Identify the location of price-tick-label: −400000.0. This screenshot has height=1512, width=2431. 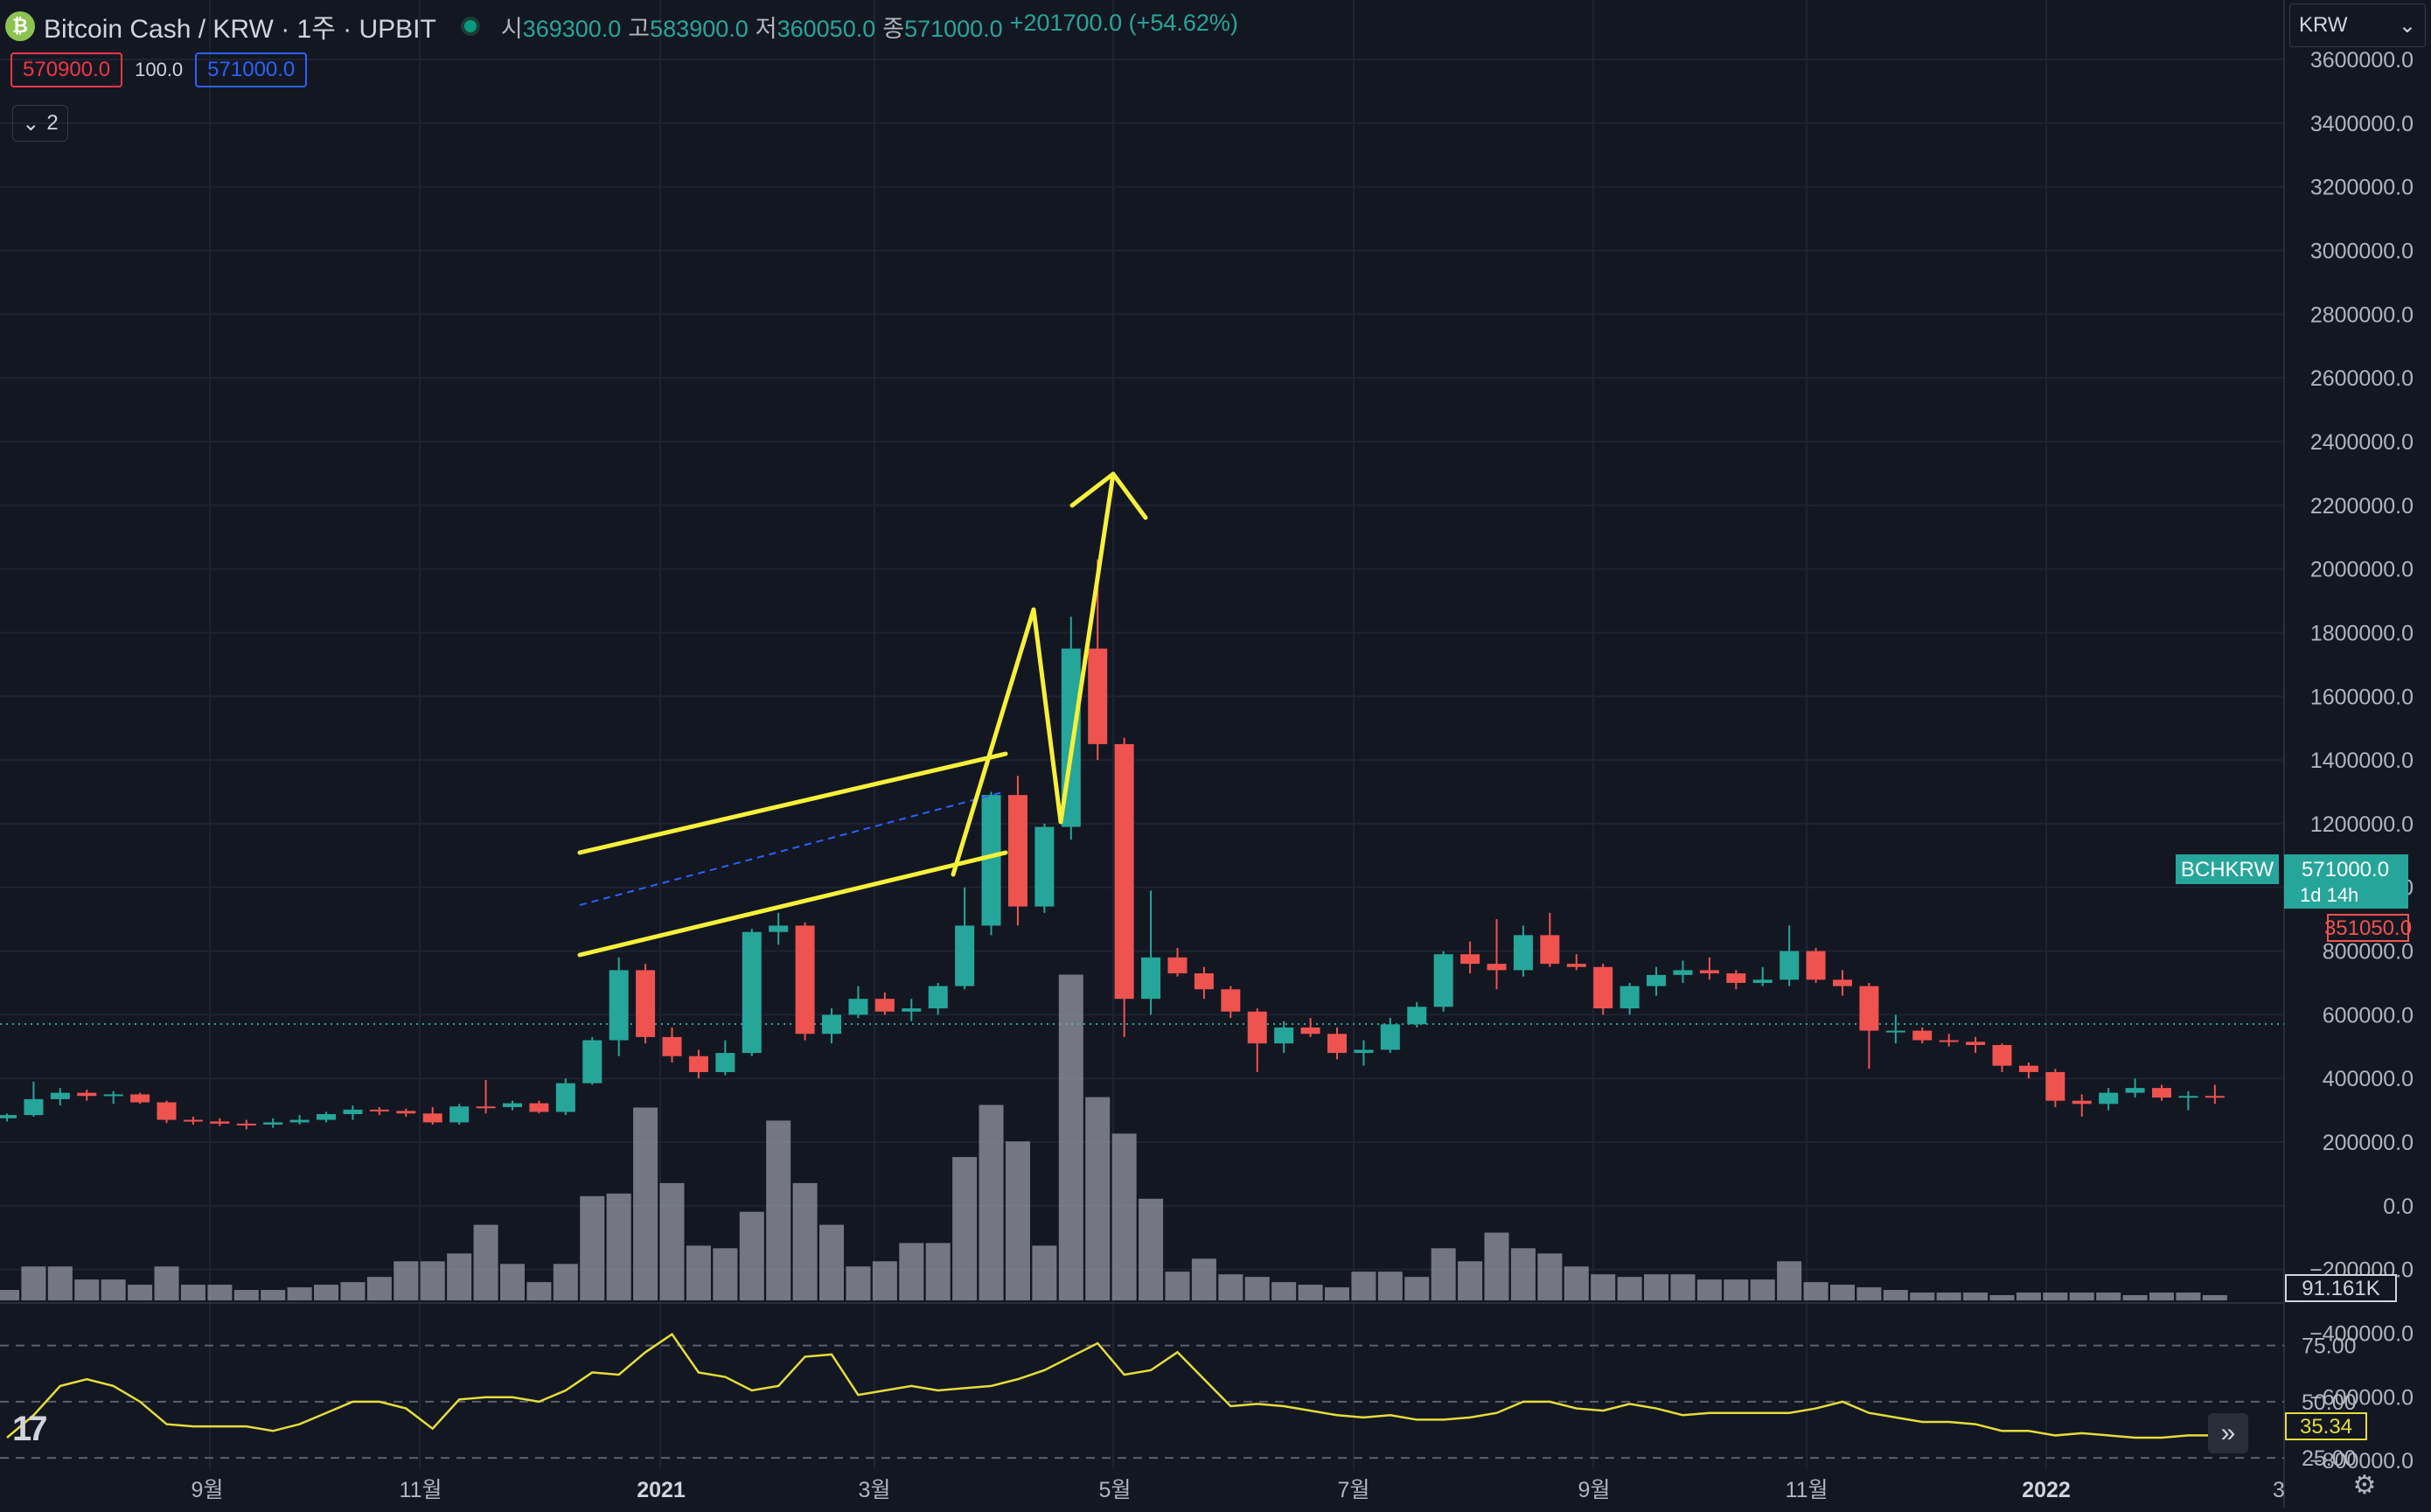
(2362, 1335).